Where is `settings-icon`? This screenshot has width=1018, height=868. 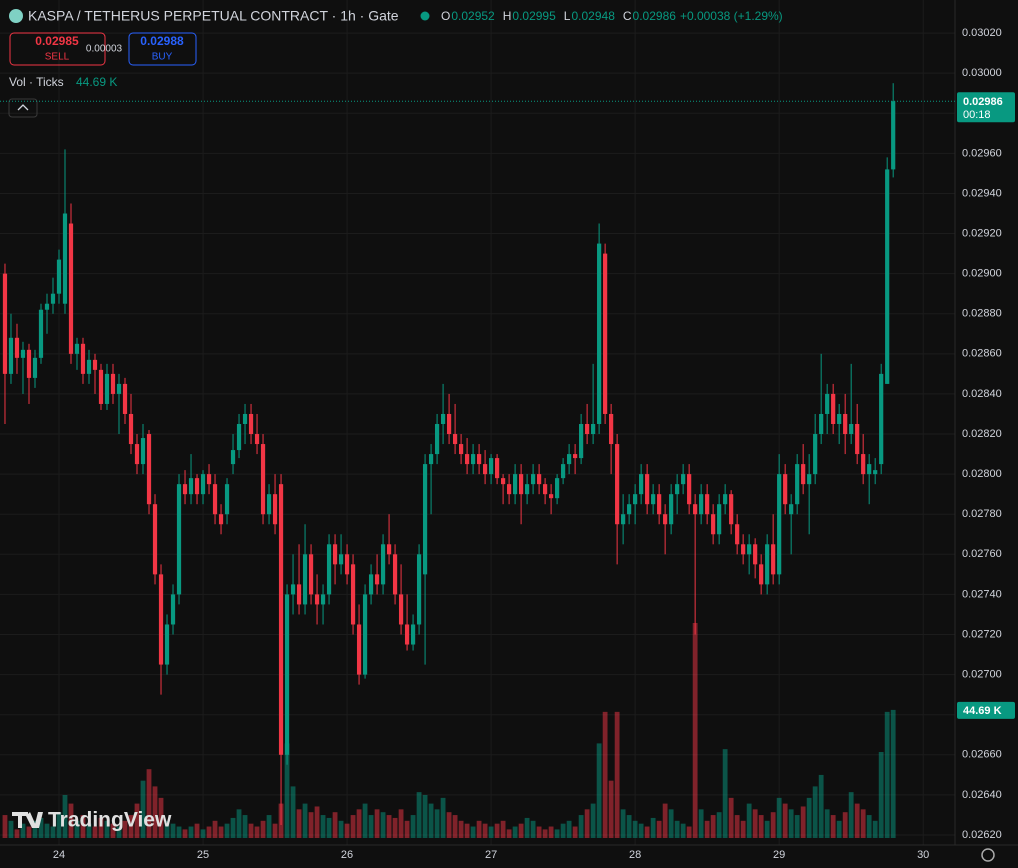
settings-icon is located at coordinates (988, 855).